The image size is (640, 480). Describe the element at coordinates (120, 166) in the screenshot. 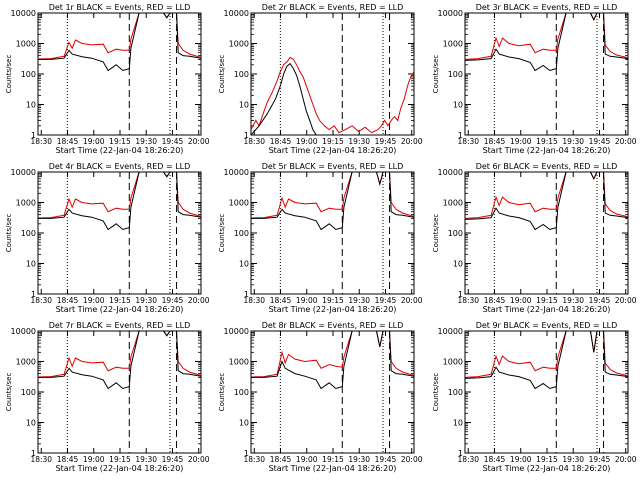

I see `panel-title: Det 4r BLACK = Events, RED = LLD` at that location.